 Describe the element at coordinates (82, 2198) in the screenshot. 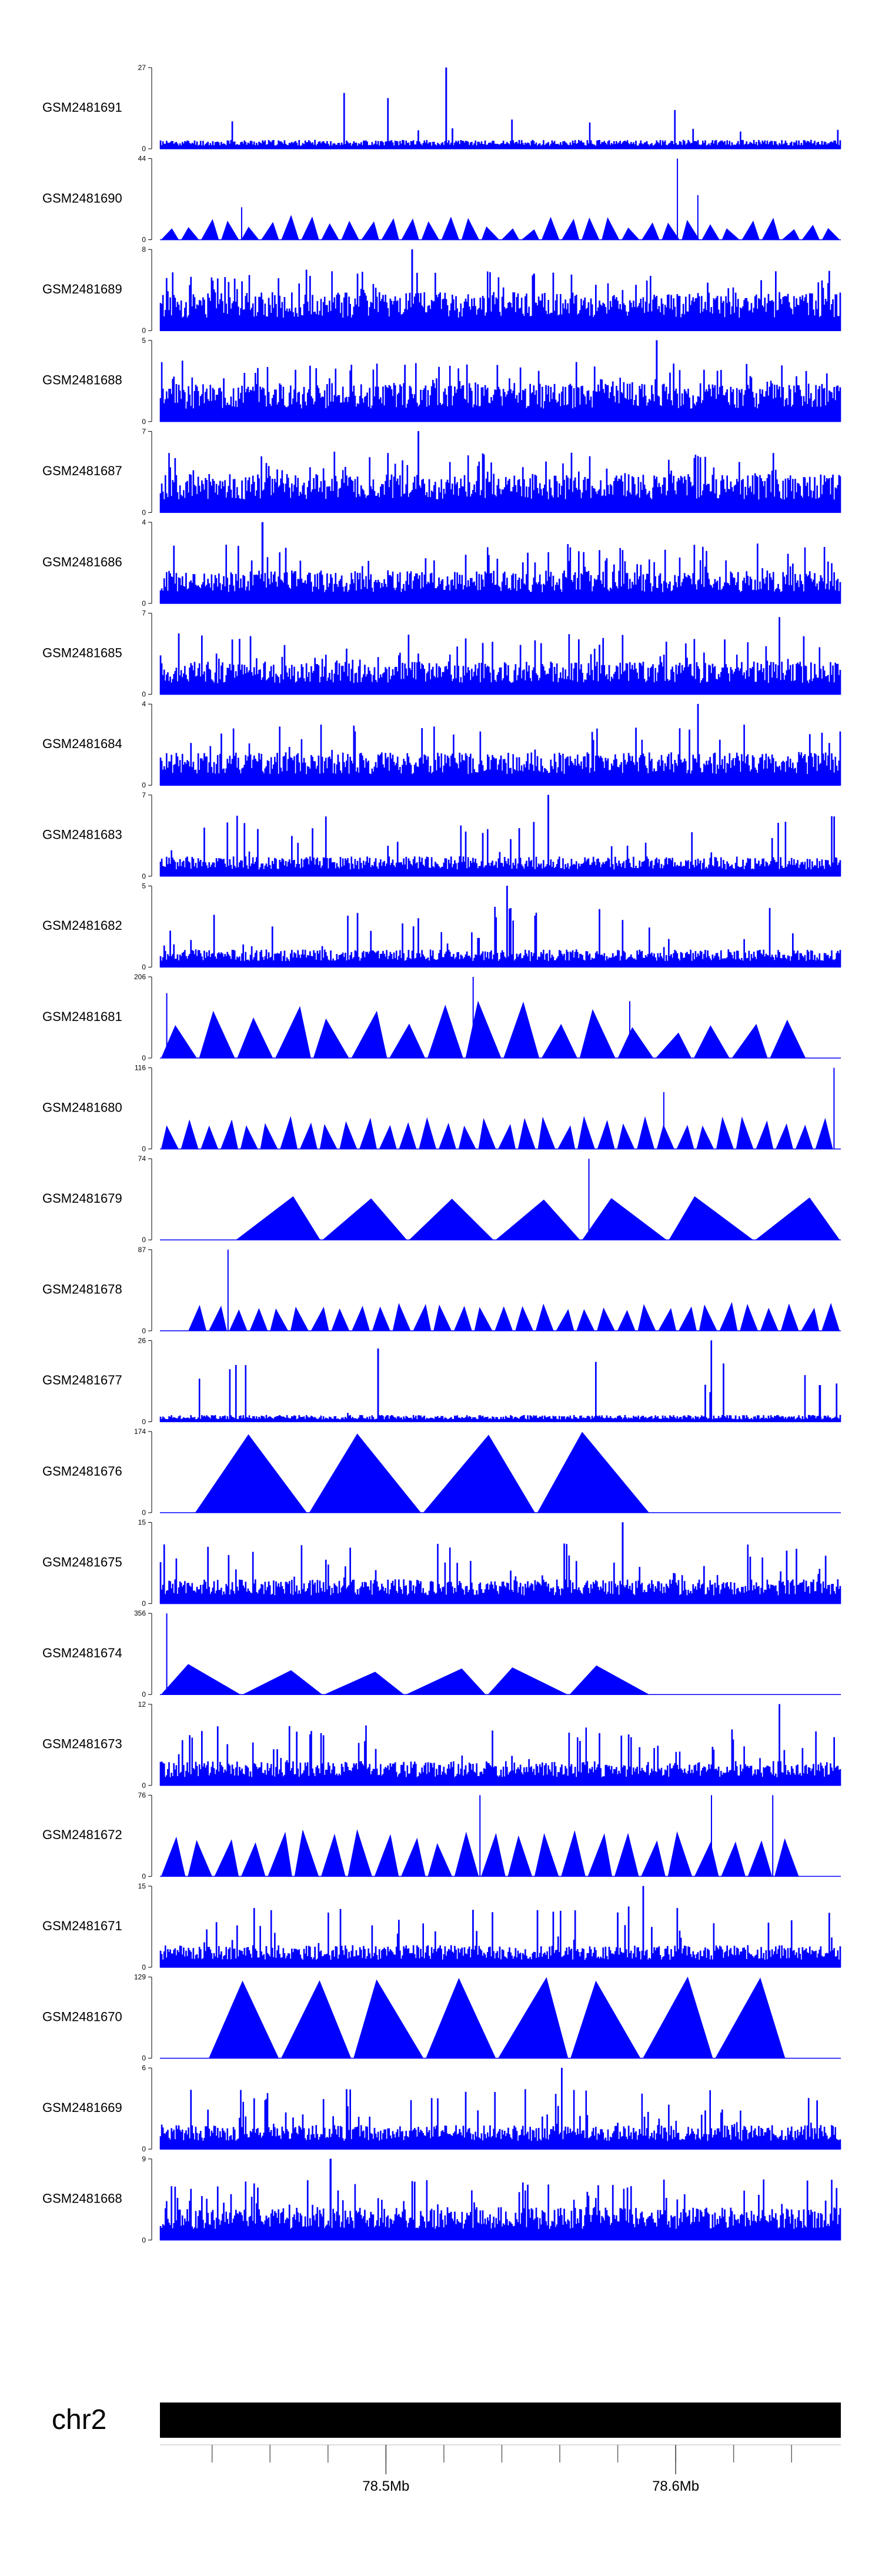

I see `track-label: GSM2481668` at that location.